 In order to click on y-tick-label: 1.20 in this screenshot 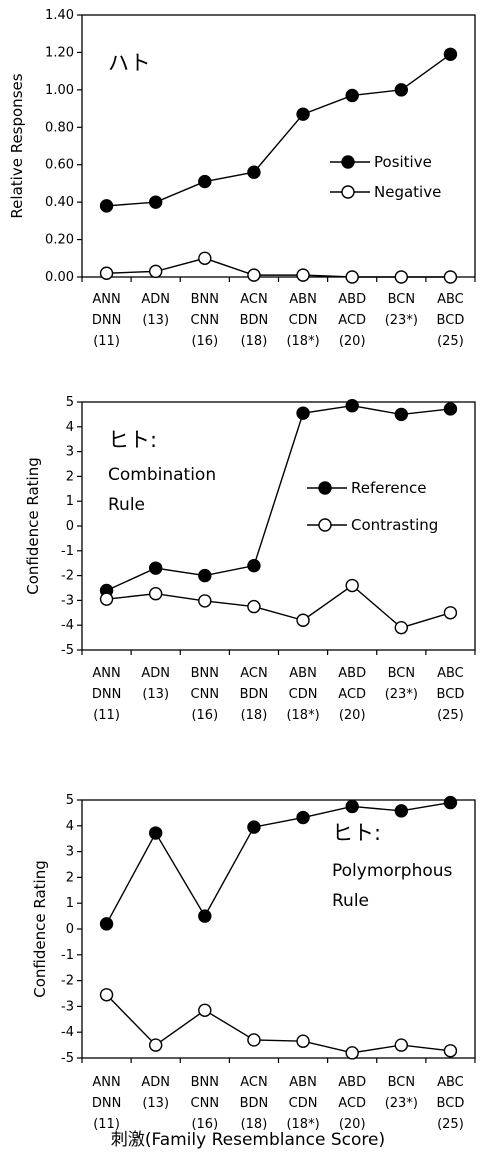, I will do `click(59, 52)`.